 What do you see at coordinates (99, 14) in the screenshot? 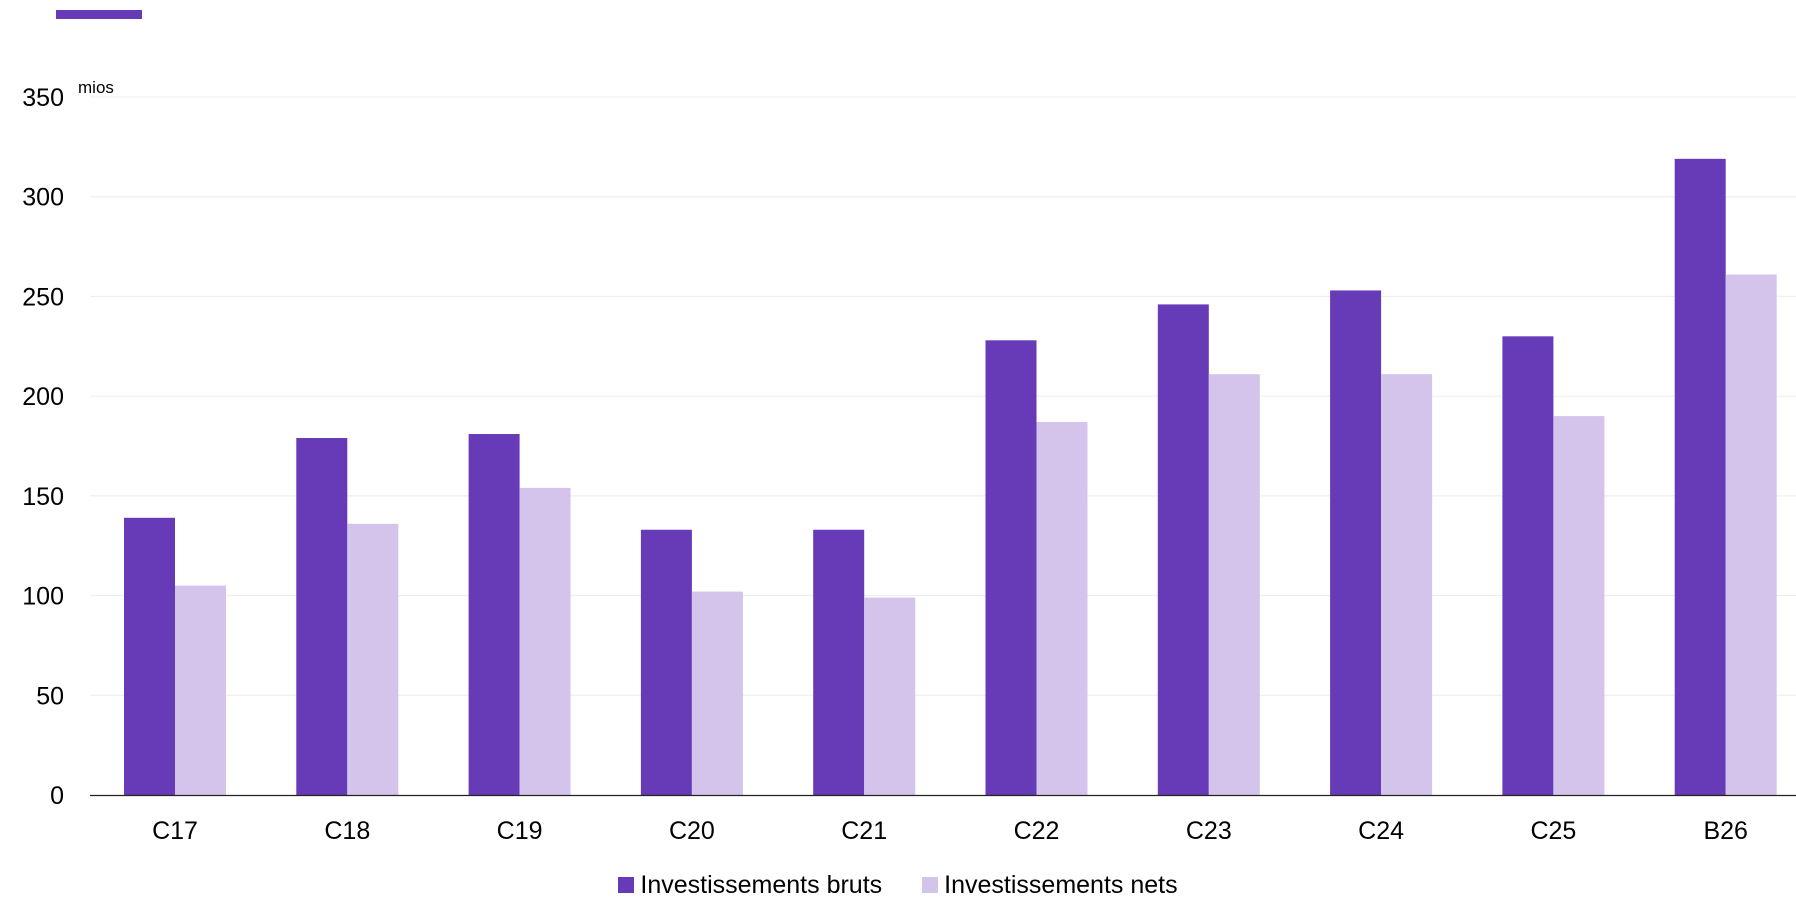
I see `title-accent-bar` at bounding box center [99, 14].